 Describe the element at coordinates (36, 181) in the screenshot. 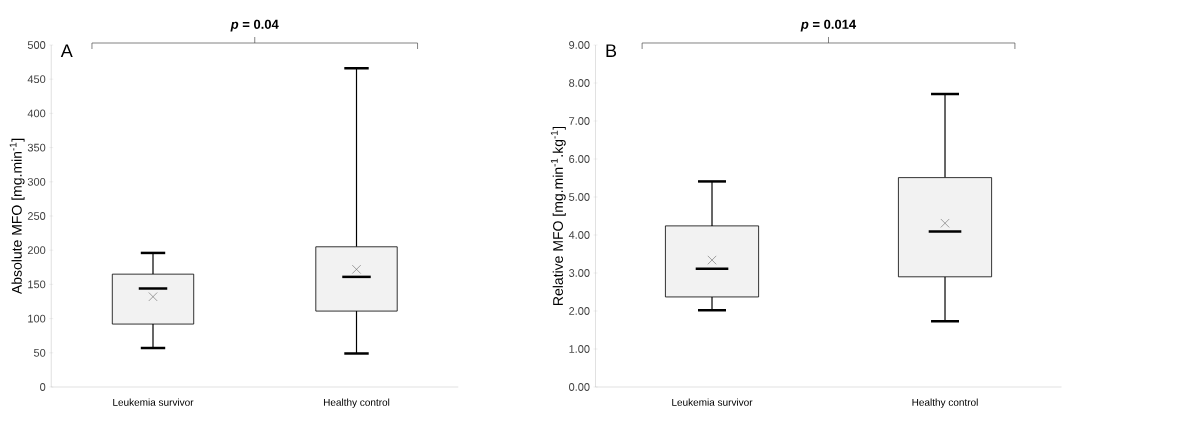

I see `y-tick-label: 300` at that location.